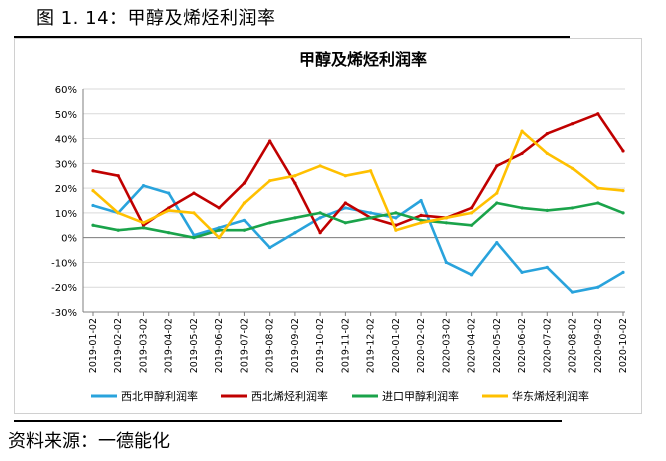  Describe the element at coordinates (169, 345) in the screenshot. I see `x-tick-label: 2019-04-02` at that location.